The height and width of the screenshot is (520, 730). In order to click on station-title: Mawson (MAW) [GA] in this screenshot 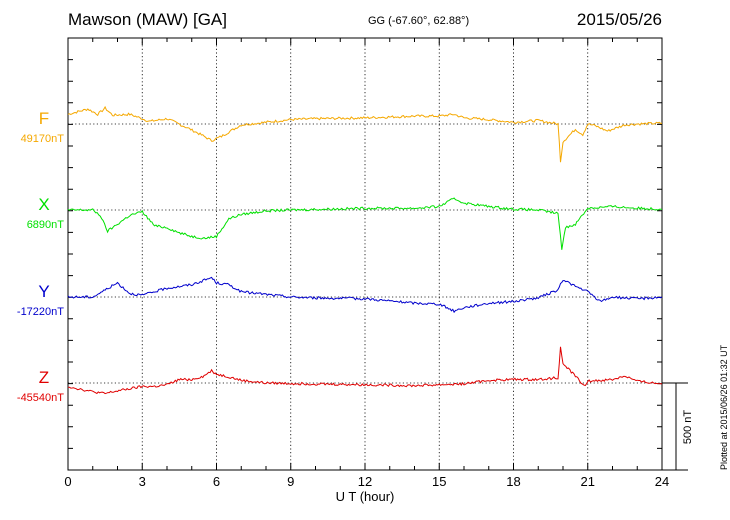, I will do `click(147, 19)`.